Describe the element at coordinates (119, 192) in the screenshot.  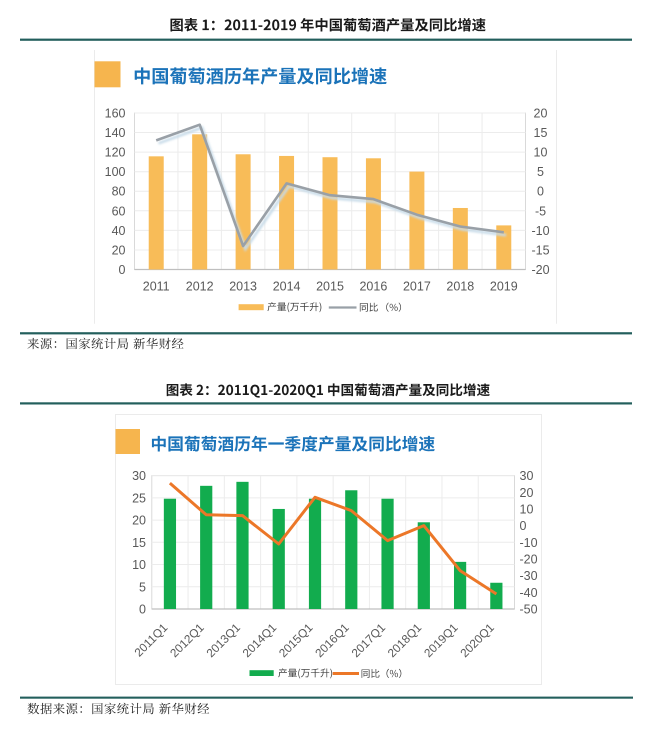
I see `svg-text: 80` at that location.